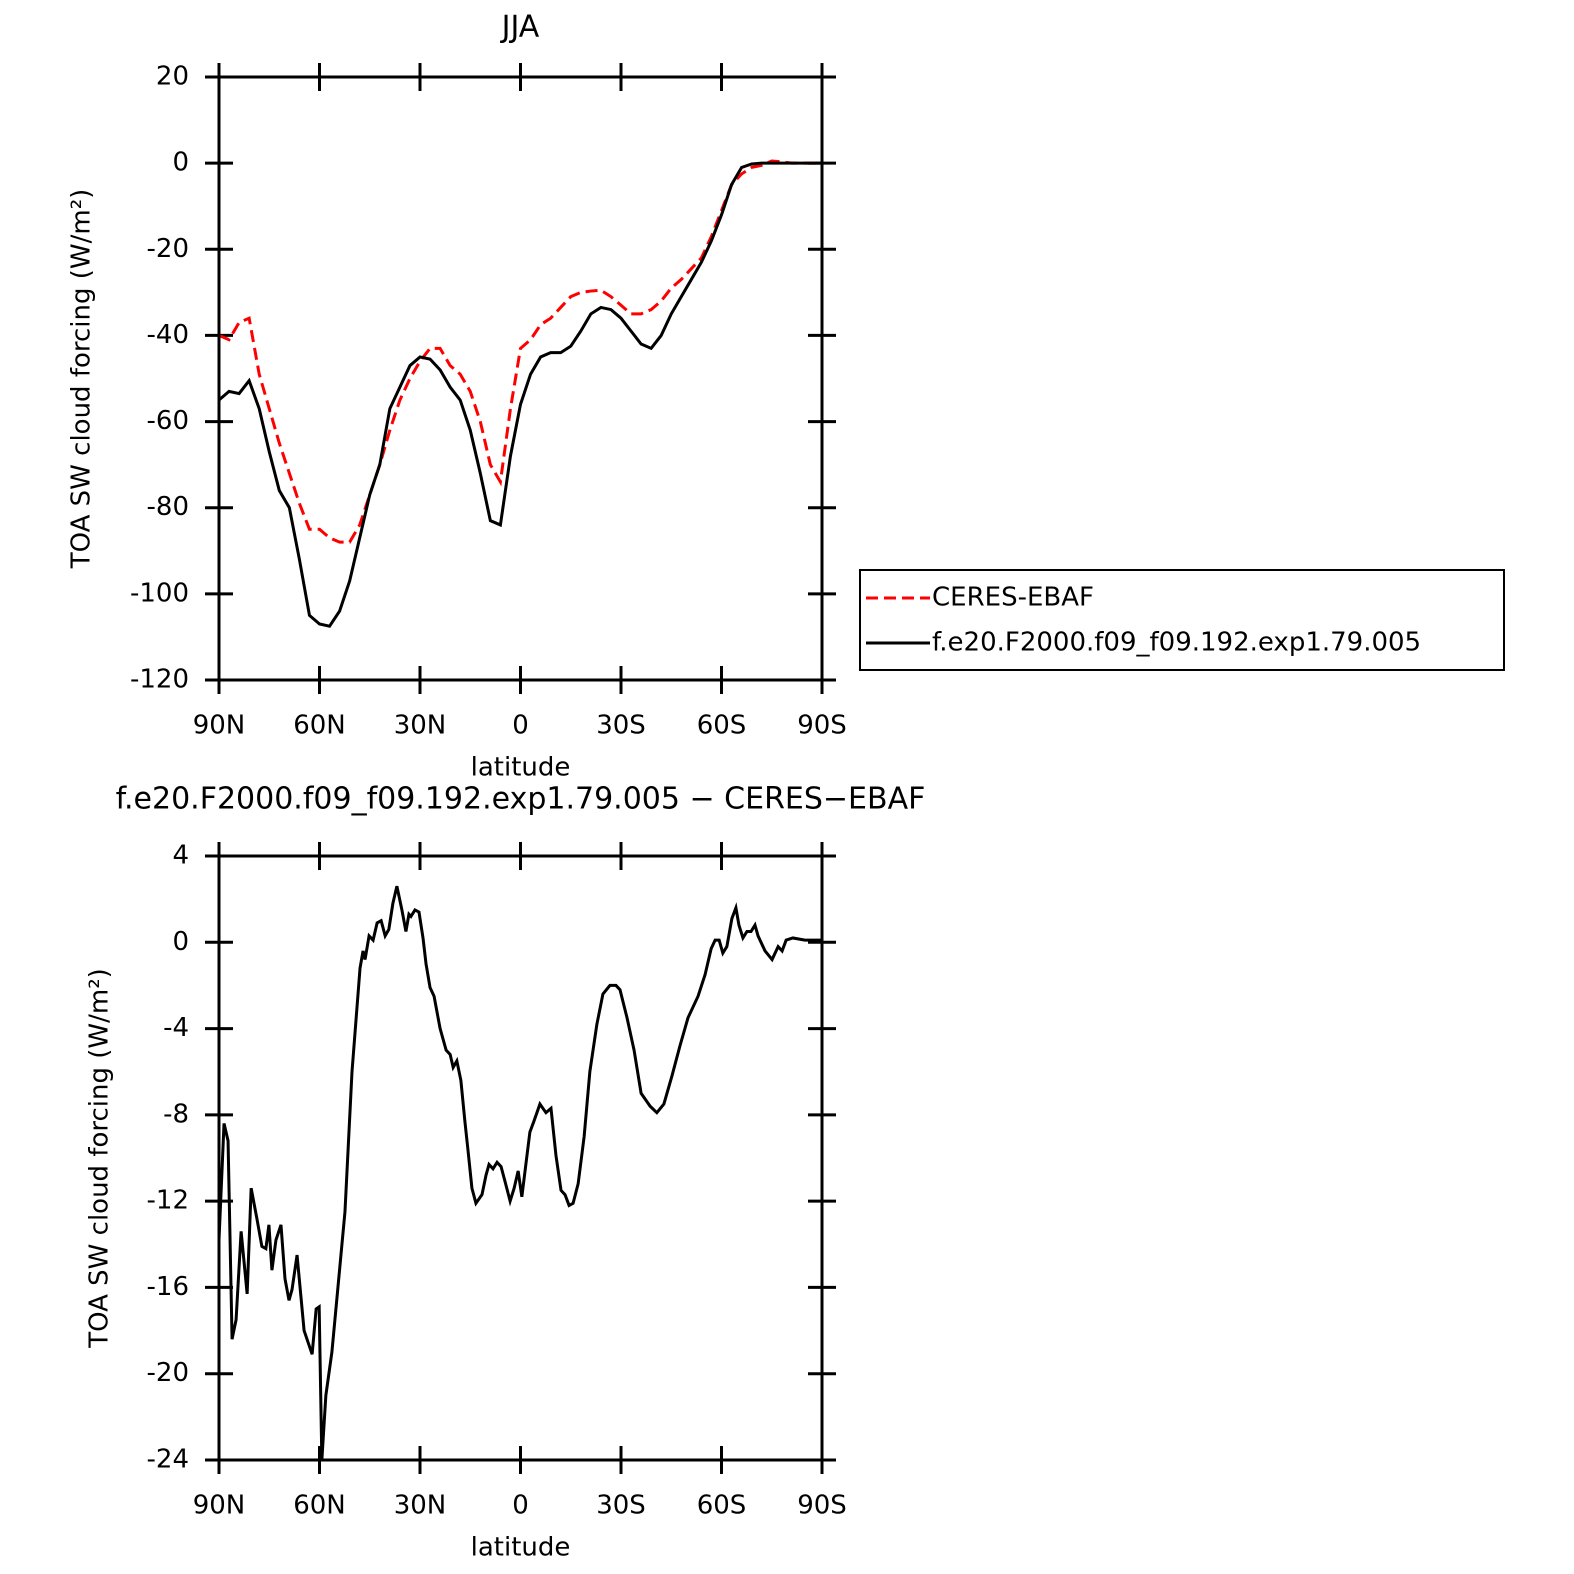 This screenshot has width=1574, height=1574. I want to click on y-tick-label: 4, so click(180, 856).